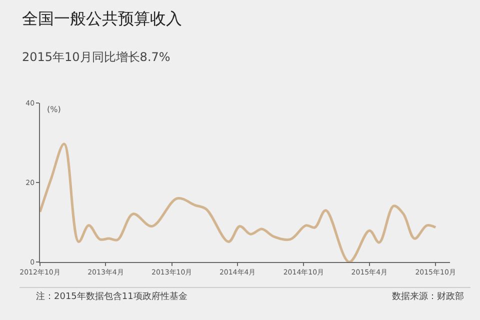 The image size is (480, 320). I want to click on chart-subtitle: 2015年10月同比增长8.7%, so click(96, 57).